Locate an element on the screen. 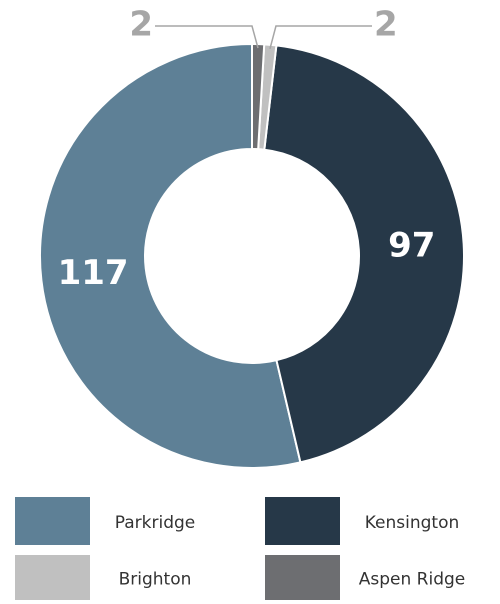  legend-label: Parkridge is located at coordinates (155, 523).